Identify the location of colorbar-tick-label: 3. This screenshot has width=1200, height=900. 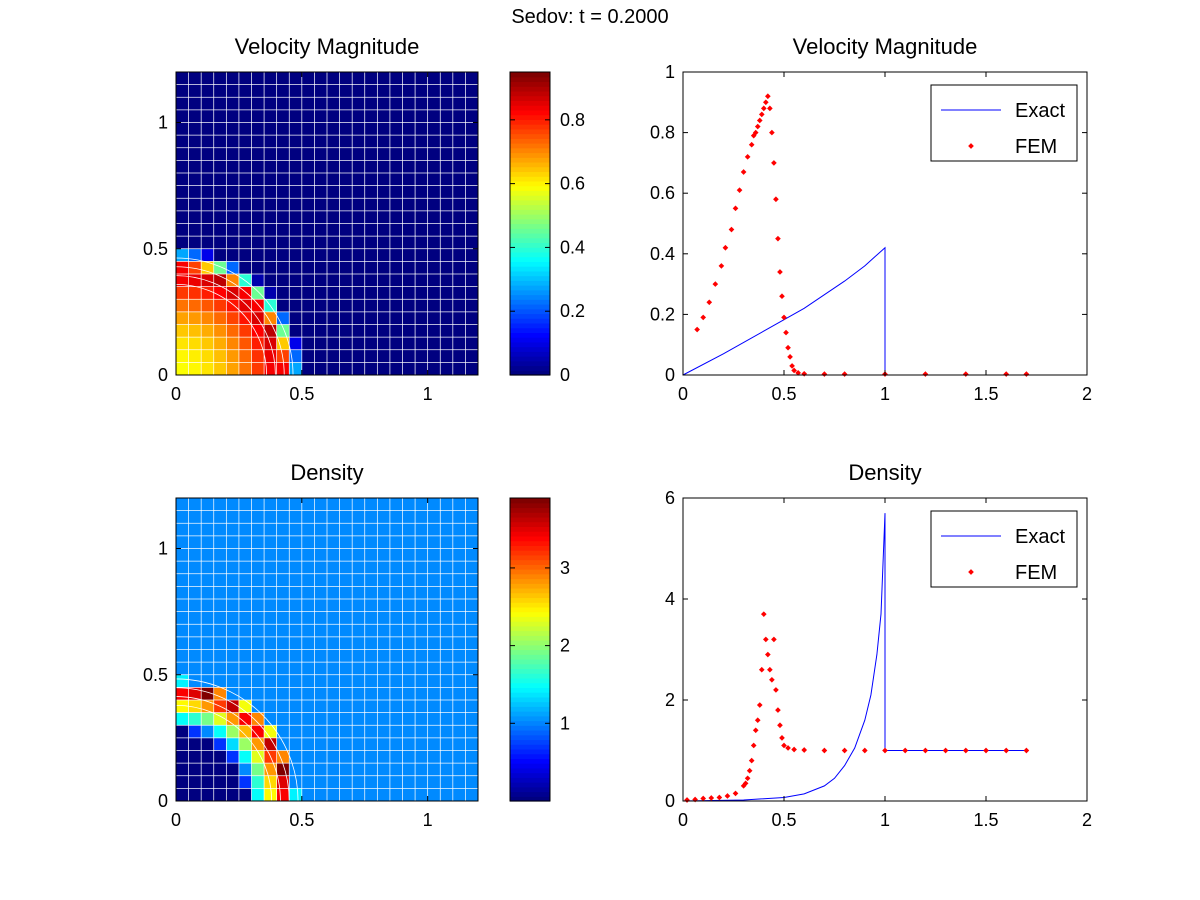
(565, 568).